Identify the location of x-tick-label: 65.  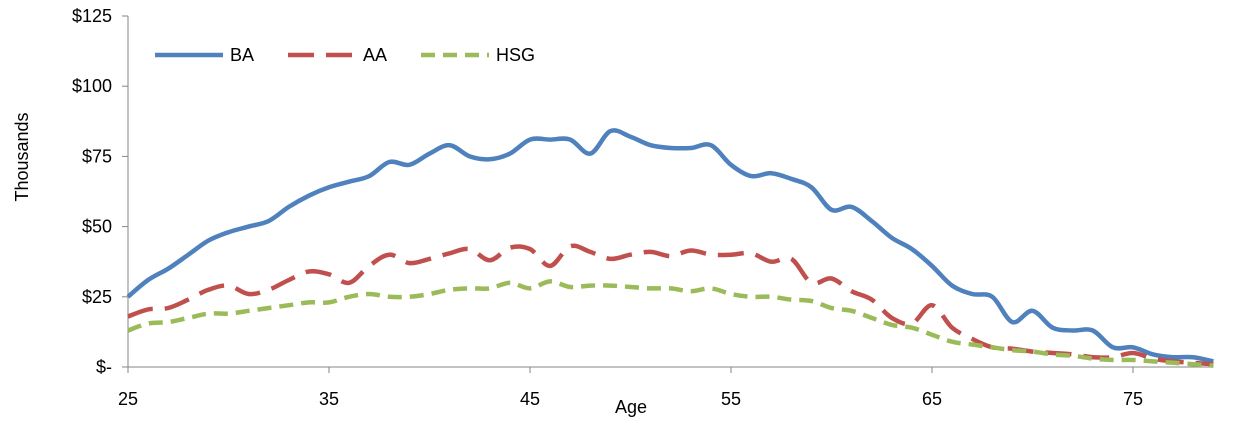
(932, 399).